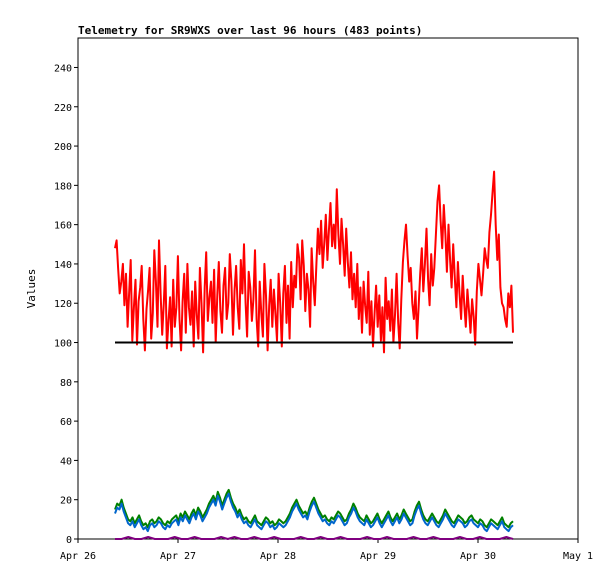 The width and height of the screenshot is (615, 579). Describe the element at coordinates (63, 108) in the screenshot. I see `y-tick-label: 220` at that location.